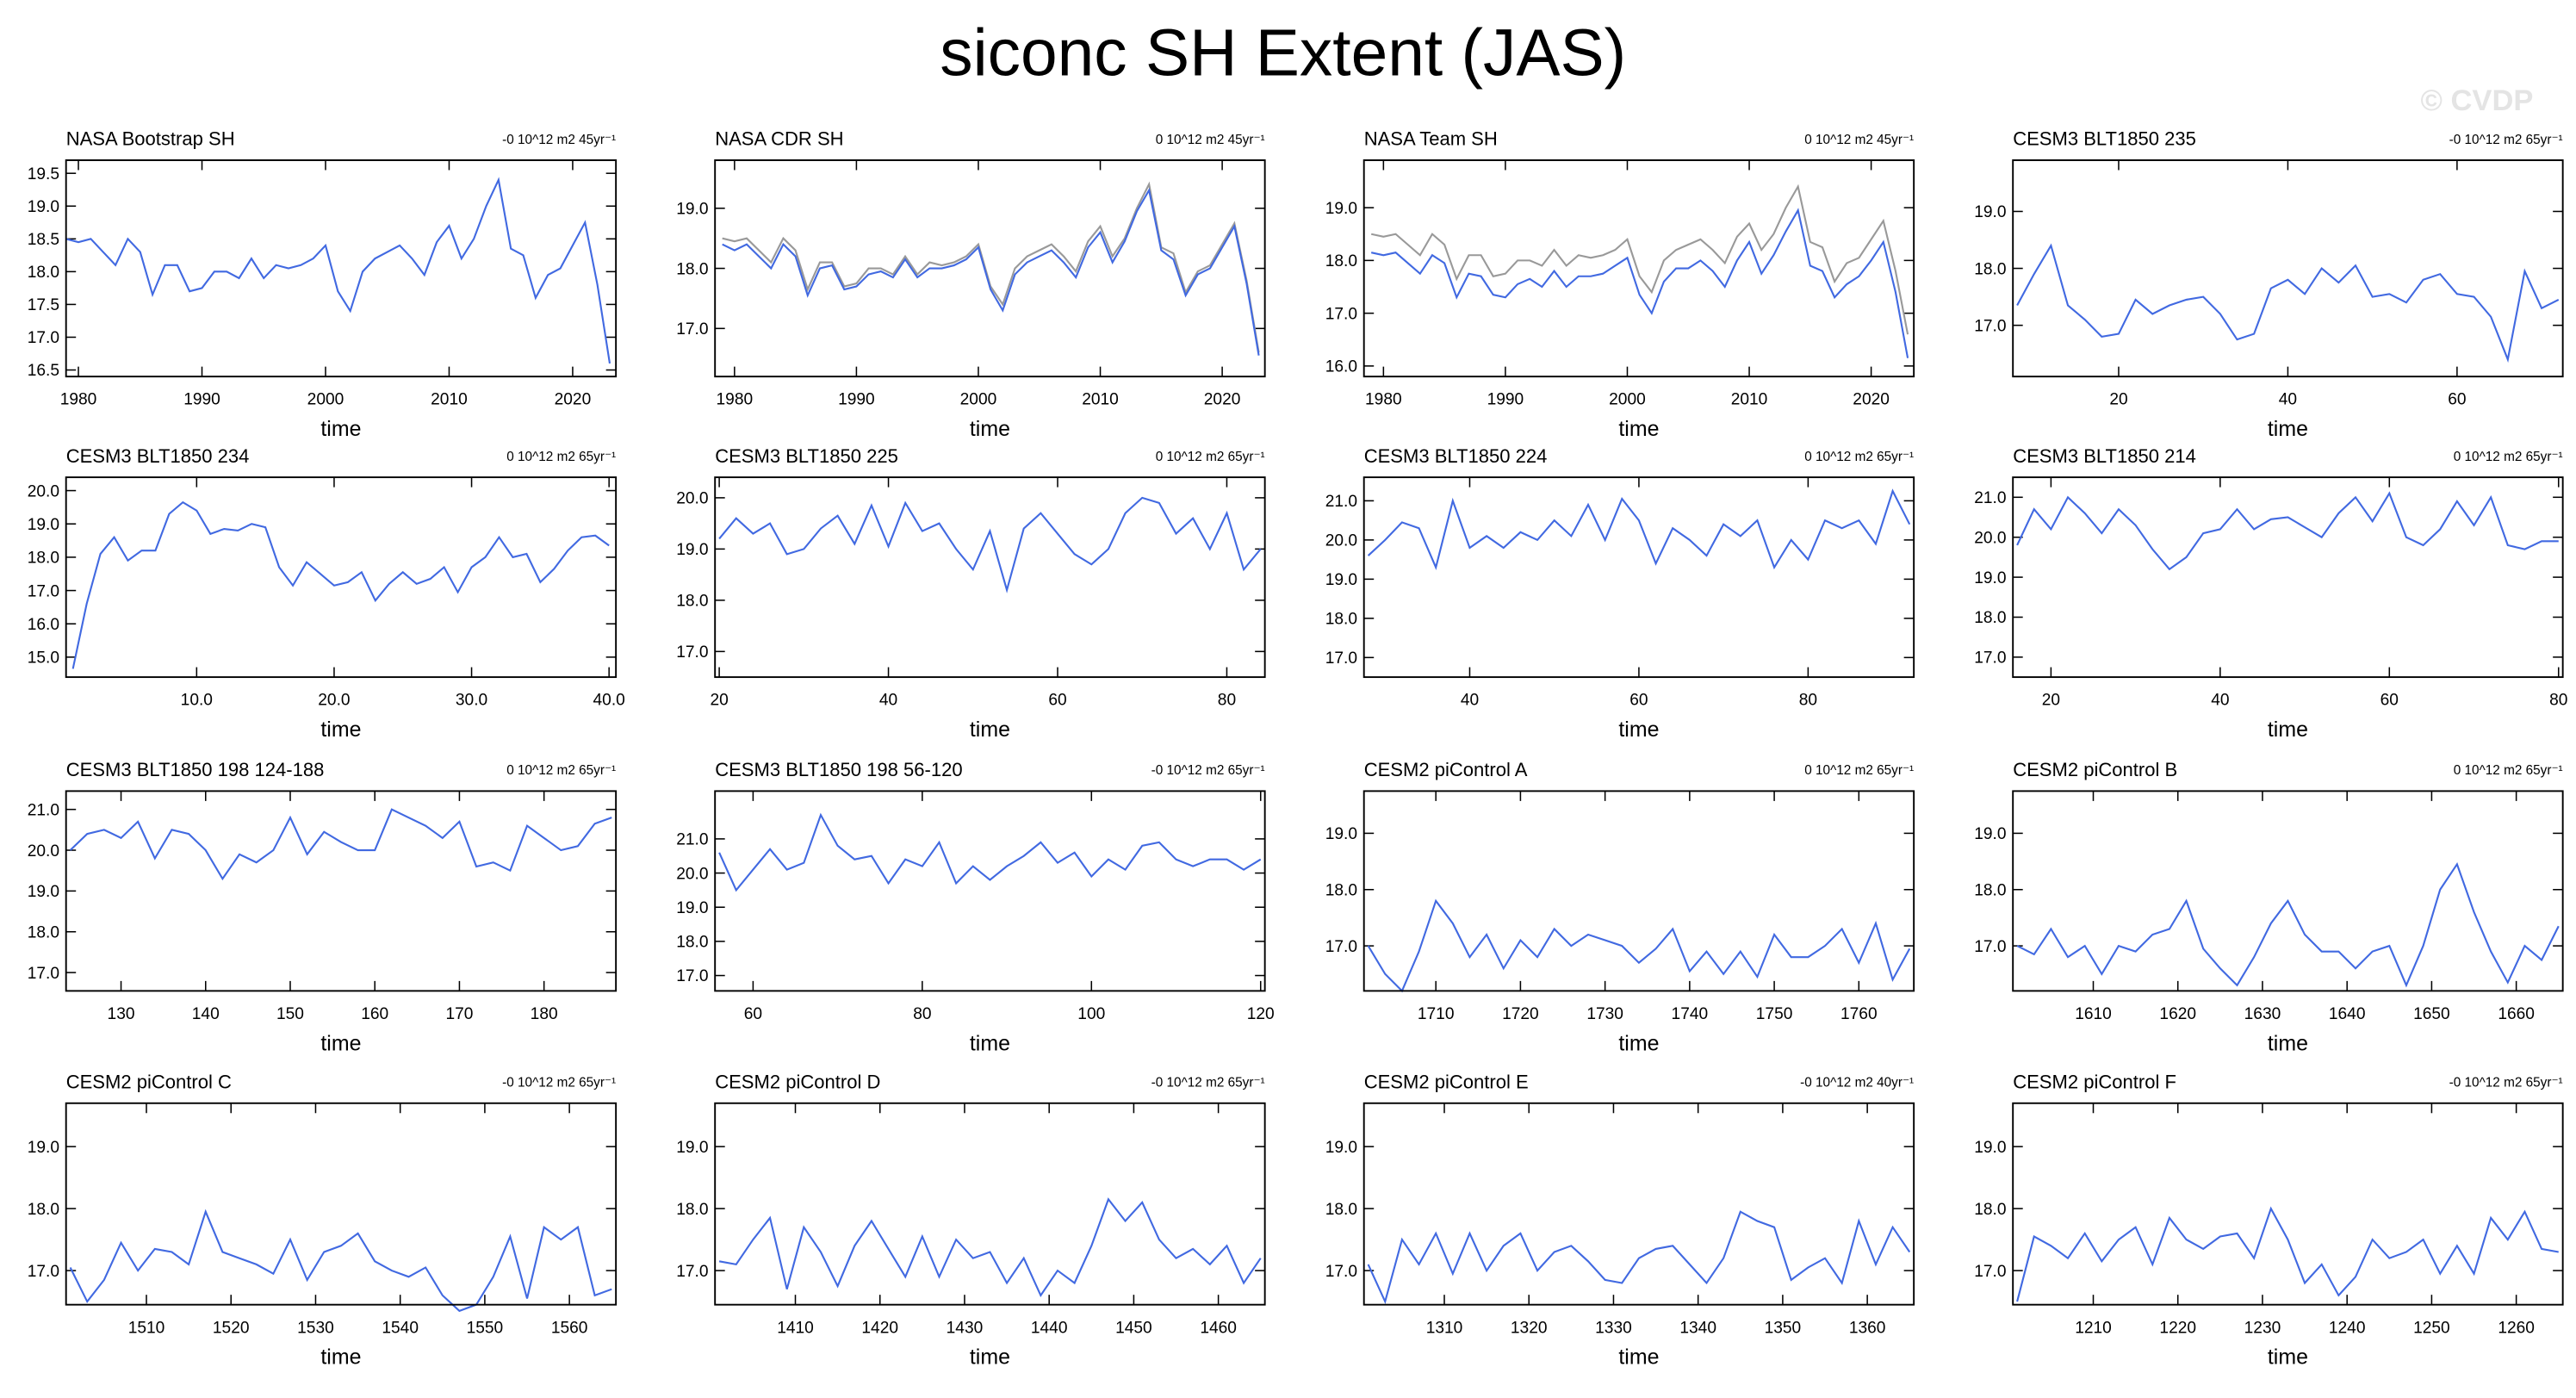 The height and width of the screenshot is (1398, 2576). I want to click on panel-title: NASA CDR SH, so click(779, 139).